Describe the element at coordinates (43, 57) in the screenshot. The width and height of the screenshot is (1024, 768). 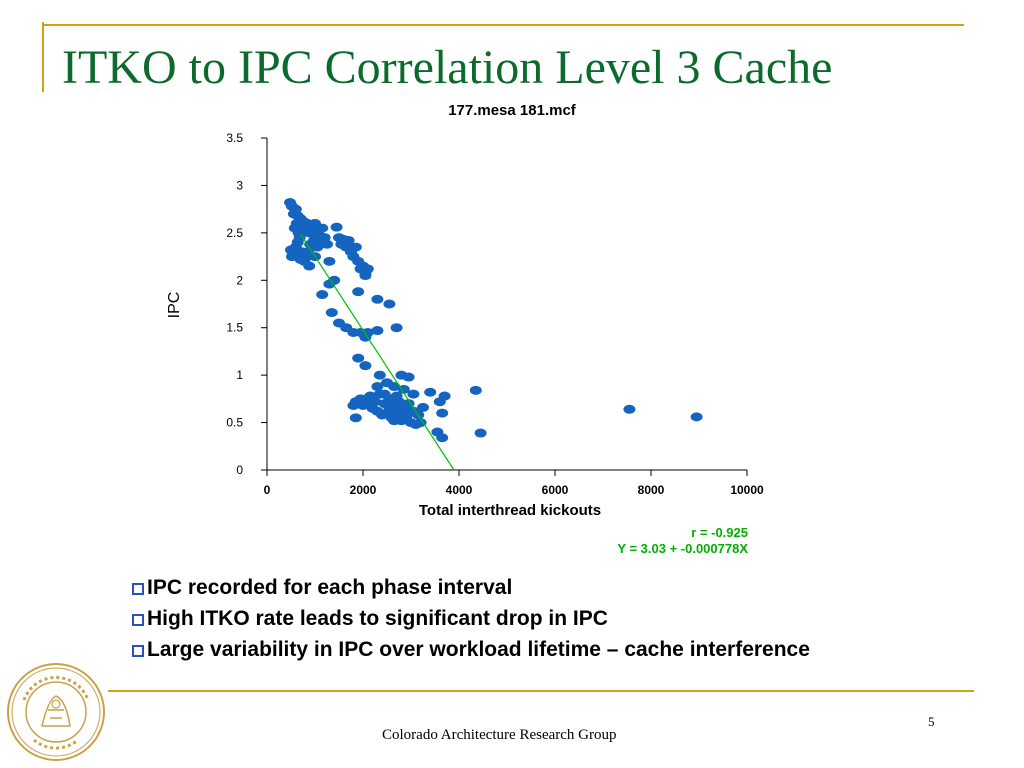
I see `title-accent-vertical-line` at that location.